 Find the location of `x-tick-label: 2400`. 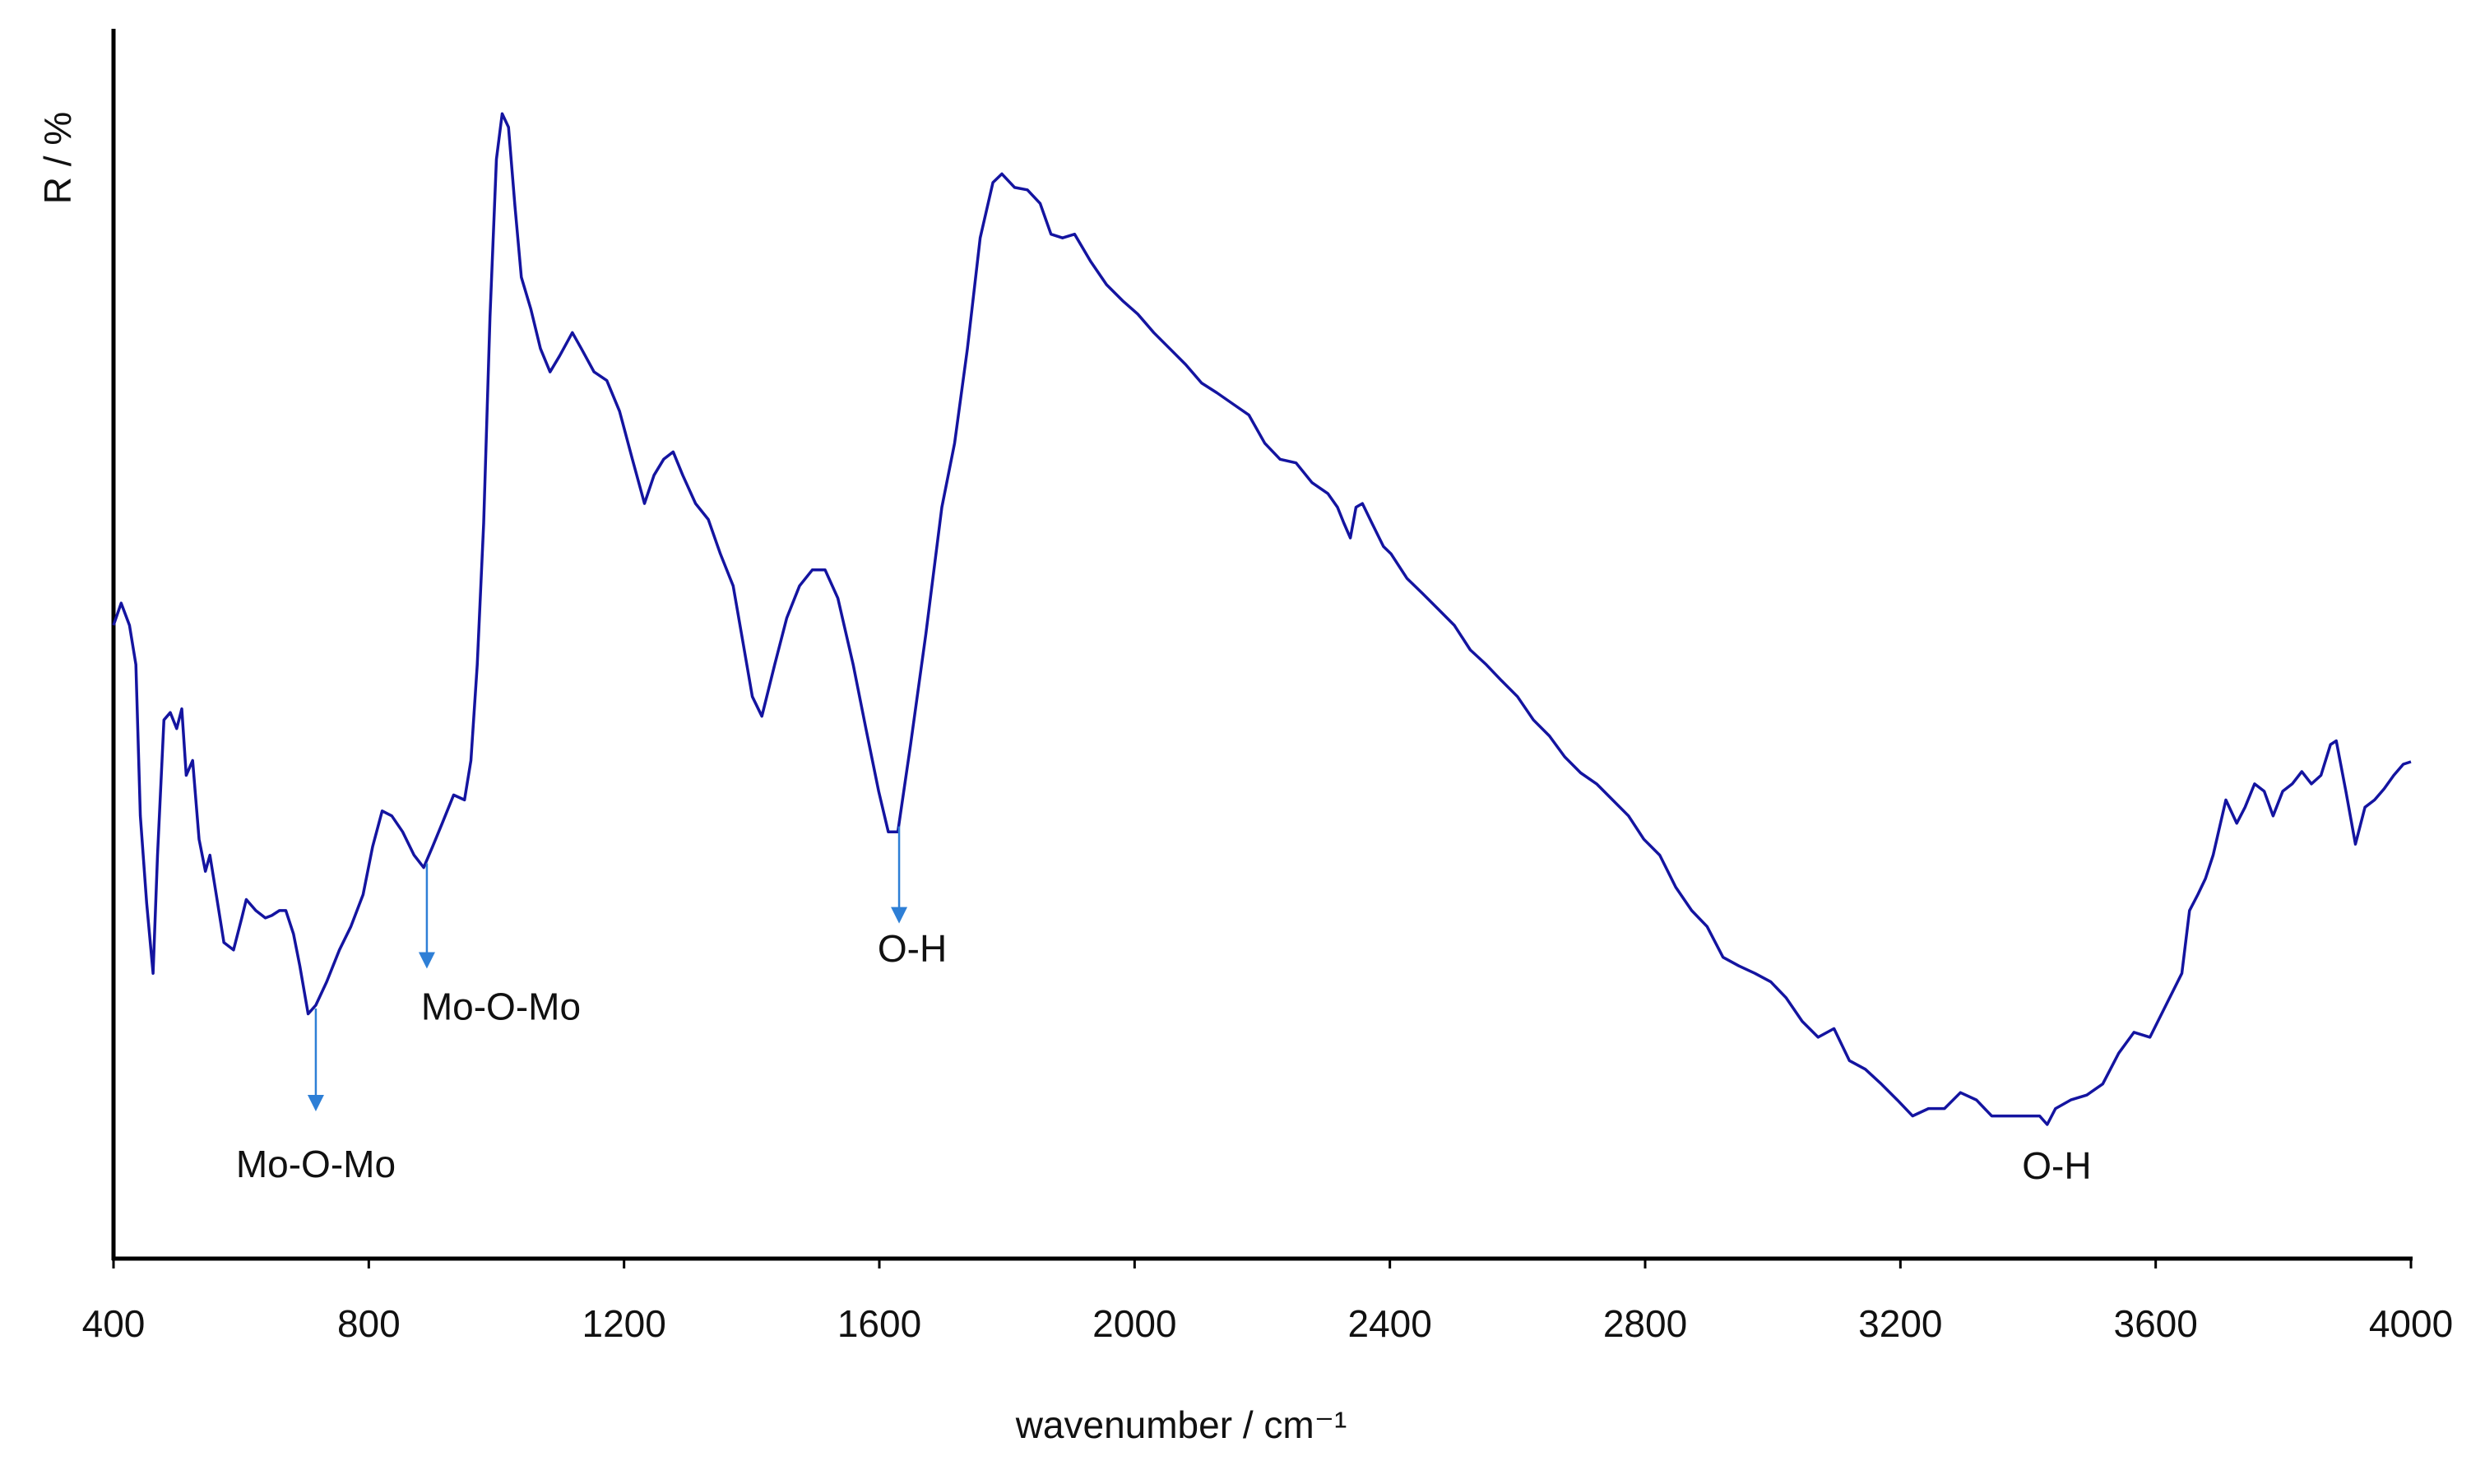

x-tick-label: 2400 is located at coordinates (1389, 1323).